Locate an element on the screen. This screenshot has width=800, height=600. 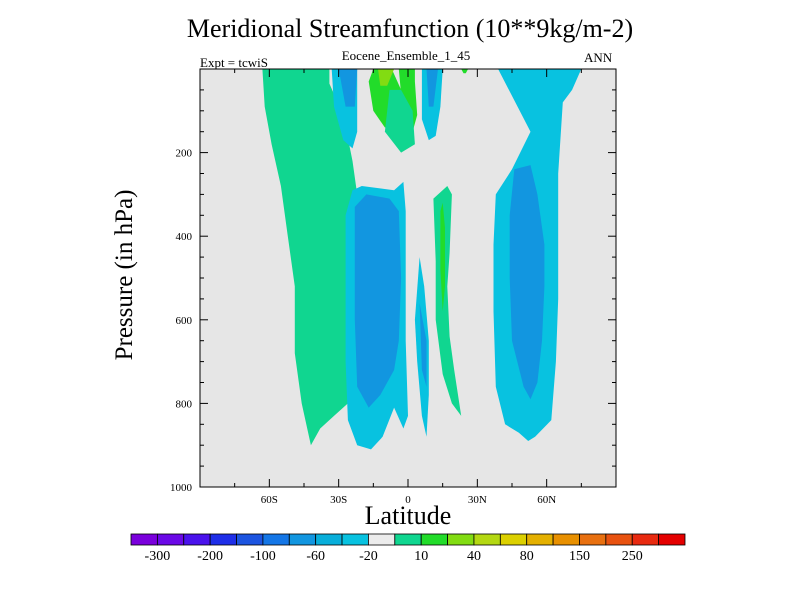
chart-title: Meridional Streamfunction (10**9kg/m-2) is located at coordinates (410, 28).